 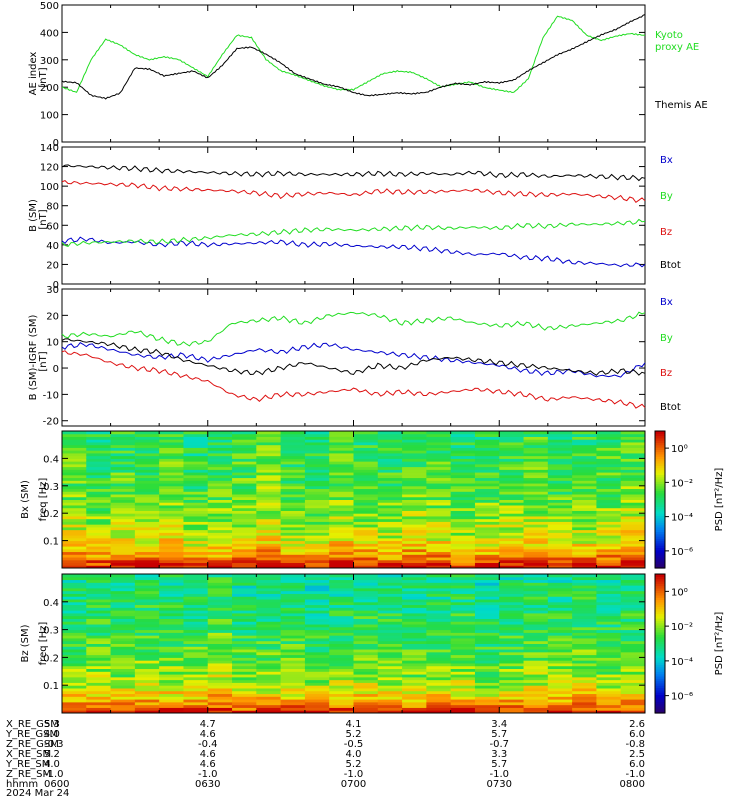 What do you see at coordinates (354, 754) in the screenshot?
I see `footer-cell: 4.0` at bounding box center [354, 754].